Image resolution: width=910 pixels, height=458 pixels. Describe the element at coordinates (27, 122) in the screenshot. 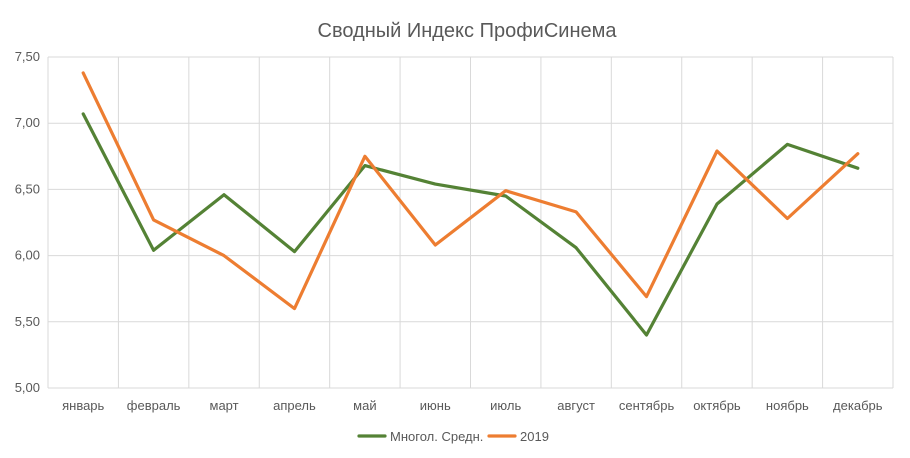

I see `y-tick-label: 7,00` at that location.